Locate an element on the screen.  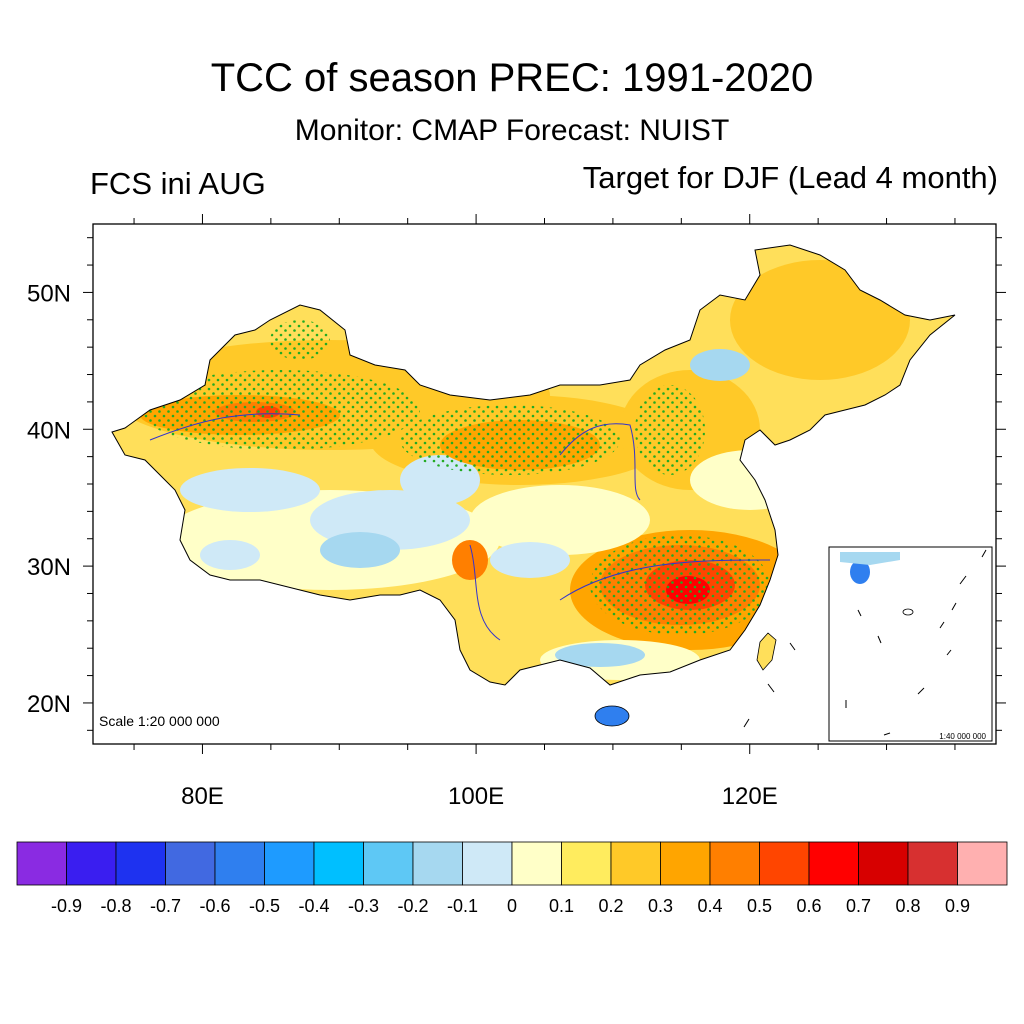
hainan-island is located at coordinates (612, 716).